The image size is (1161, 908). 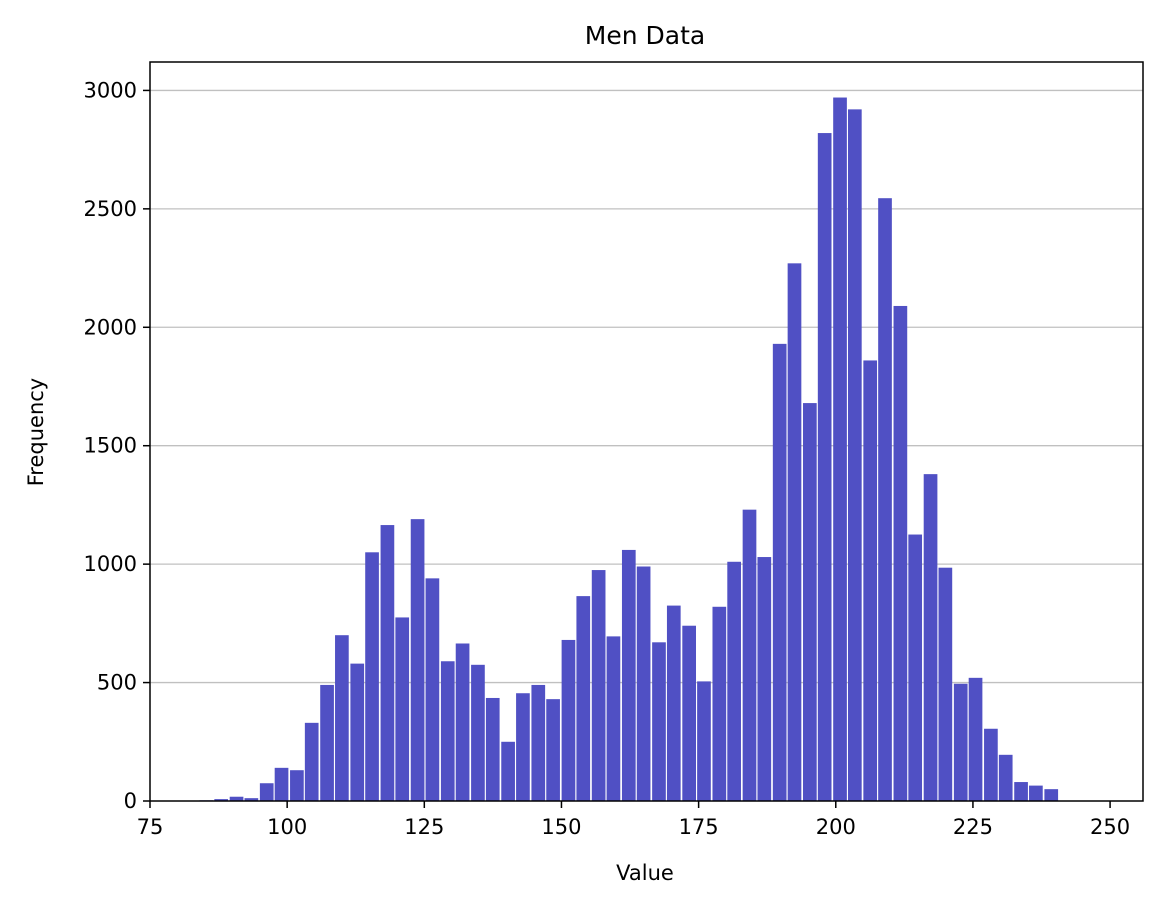 I want to click on x-tick-label: 150, so click(x=561, y=827).